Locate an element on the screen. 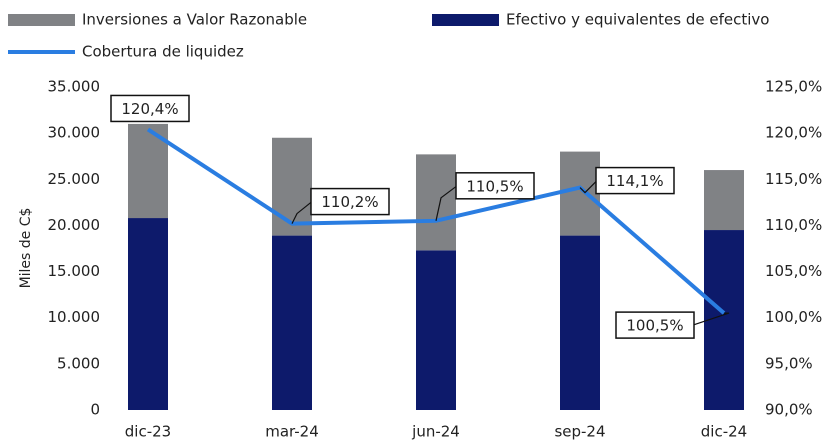 This screenshot has width=838, height=443. y-tick-label: 15.000 is located at coordinates (74, 271).